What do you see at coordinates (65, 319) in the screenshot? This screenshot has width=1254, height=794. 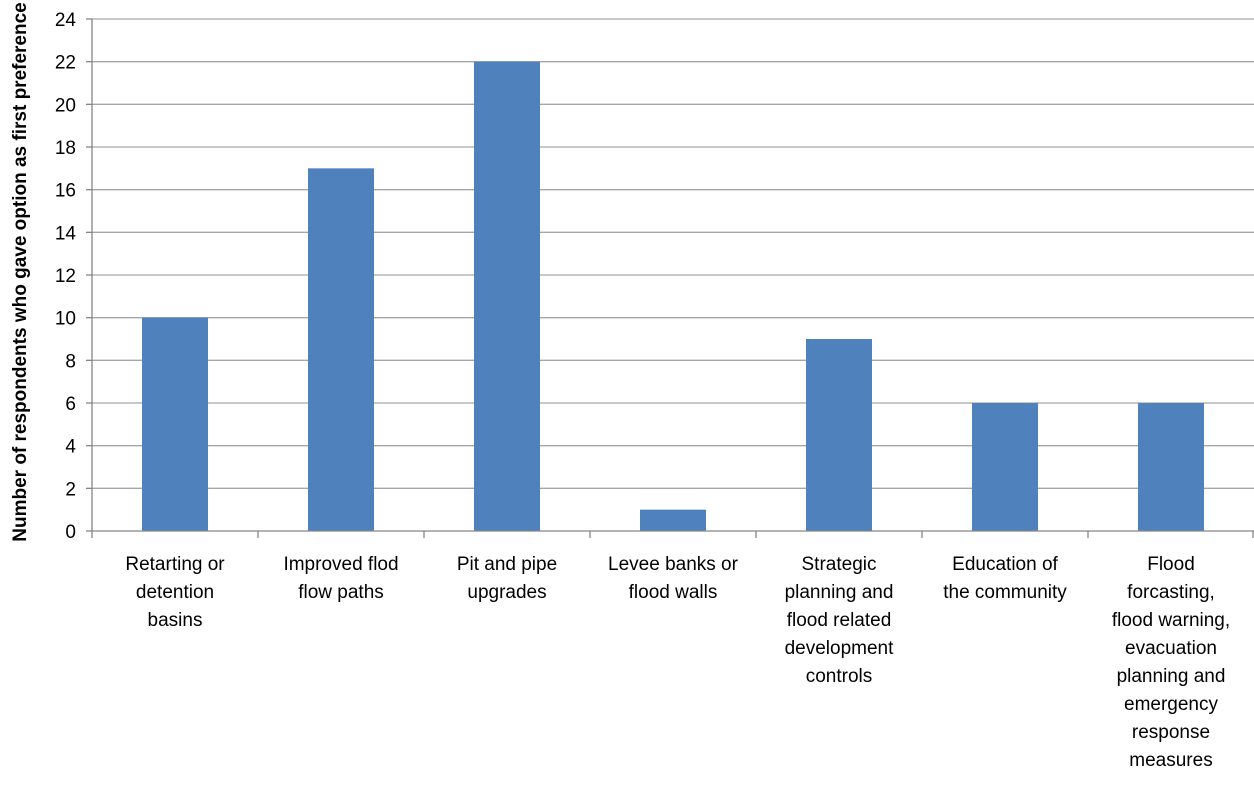 I see `y-tick-label: 10` at bounding box center [65, 319].